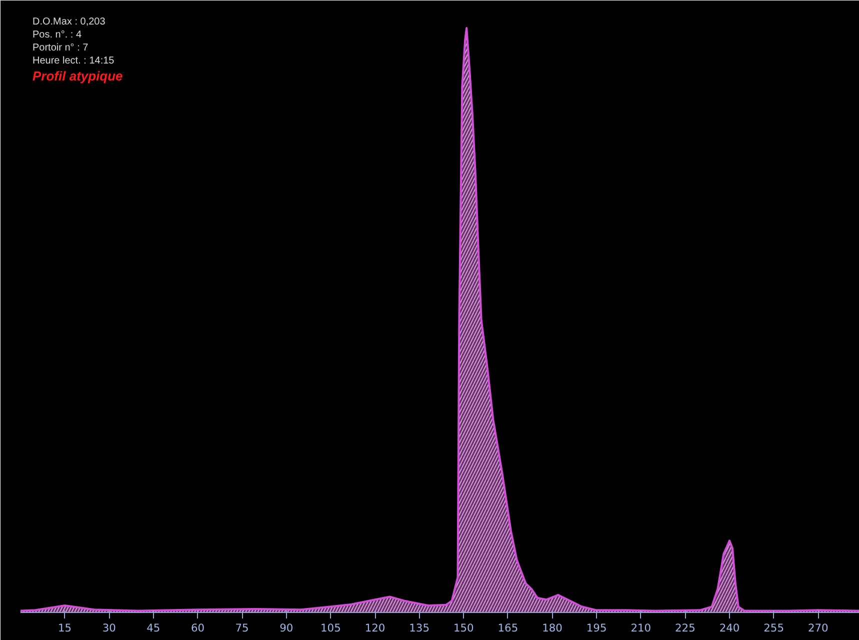 Image resolution: width=859 pixels, height=640 pixels. Describe the element at coordinates (69, 22) in the screenshot. I see `text: D.O.Max : 0,203` at that location.